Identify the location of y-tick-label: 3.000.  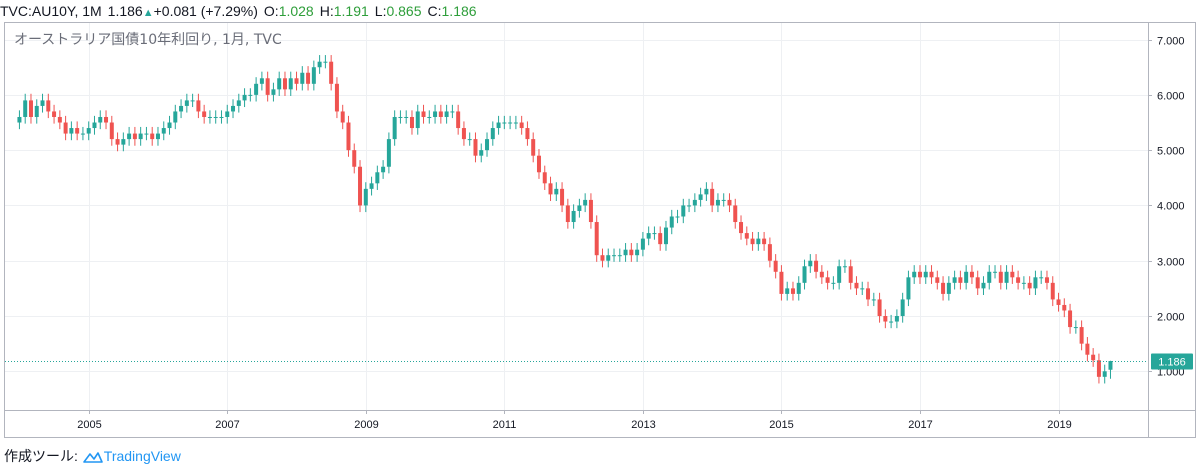
(1171, 263).